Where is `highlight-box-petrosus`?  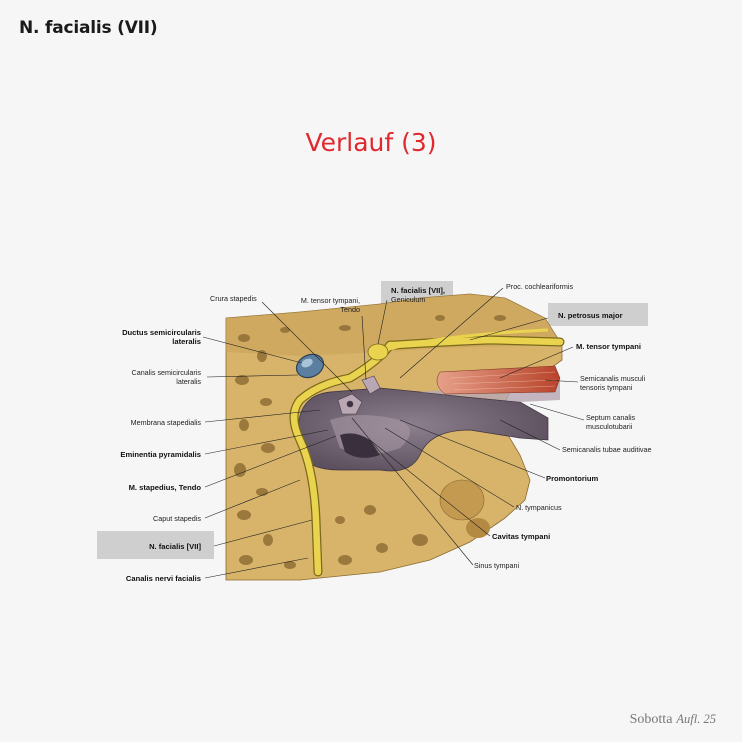 highlight-box-petrosus is located at coordinates (598, 314).